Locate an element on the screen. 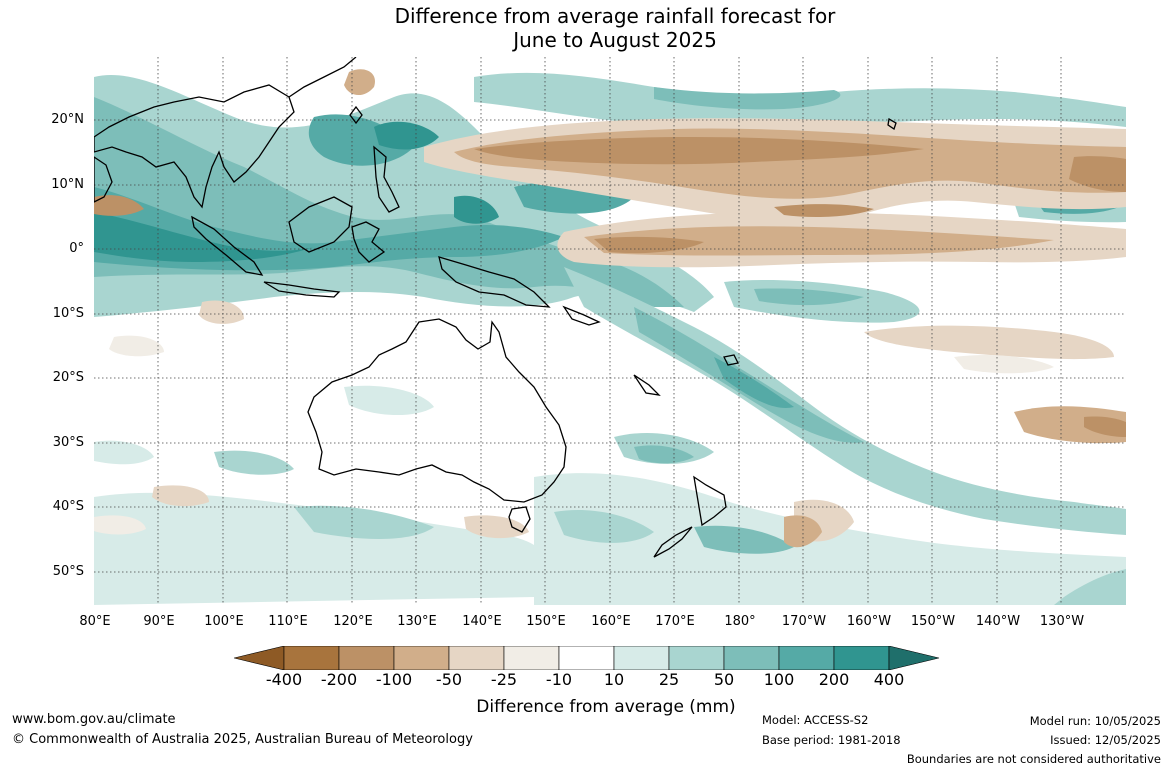 The width and height of the screenshot is (1173, 770). lon-label-160w: 160°W is located at coordinates (869, 621).